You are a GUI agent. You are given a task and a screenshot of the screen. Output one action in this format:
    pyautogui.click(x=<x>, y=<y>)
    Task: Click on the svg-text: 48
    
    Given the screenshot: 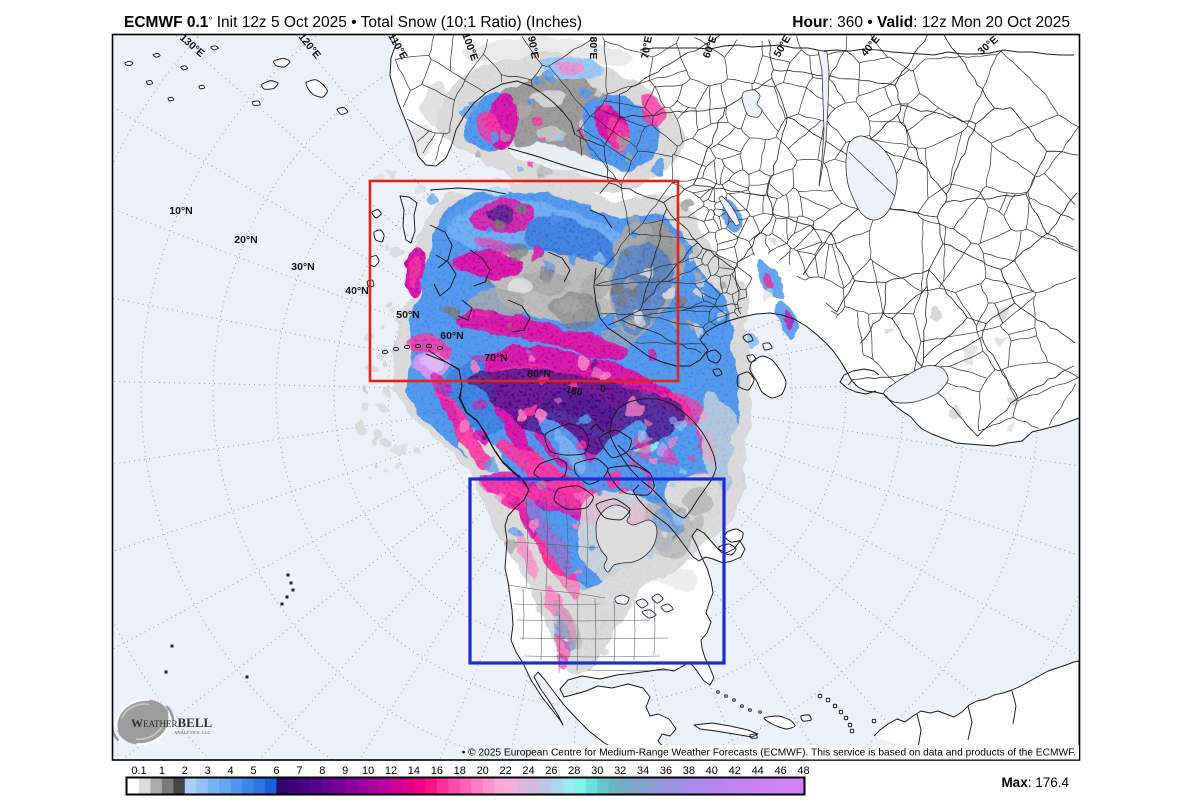 What is the action you would take?
    pyautogui.click(x=803, y=771)
    